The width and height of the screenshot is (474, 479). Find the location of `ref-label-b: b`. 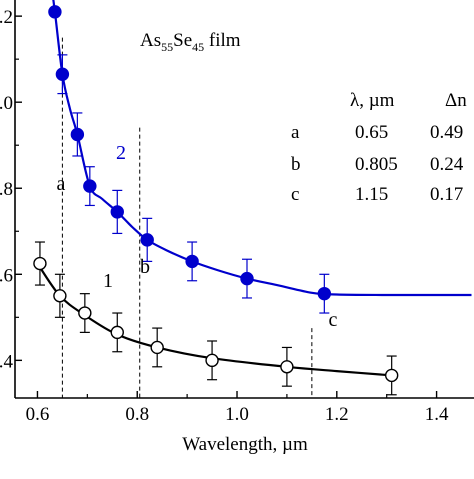

ref-label-b: b is located at coordinates (145, 267).